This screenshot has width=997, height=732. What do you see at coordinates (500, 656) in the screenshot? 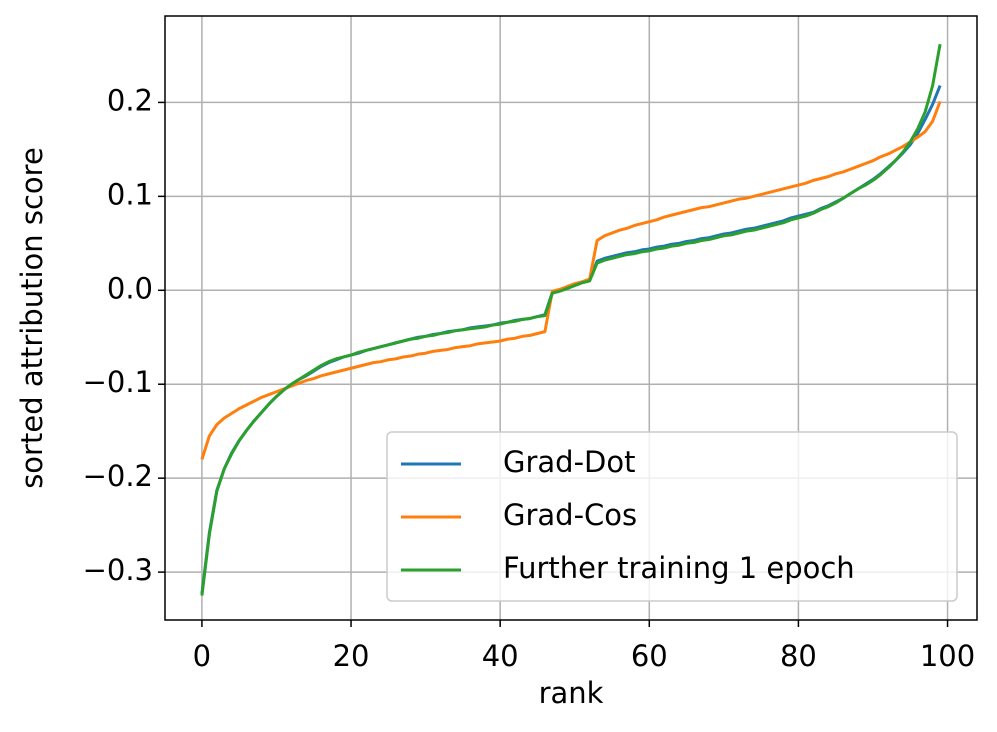
I see `x-tick-label: 40` at bounding box center [500, 656].